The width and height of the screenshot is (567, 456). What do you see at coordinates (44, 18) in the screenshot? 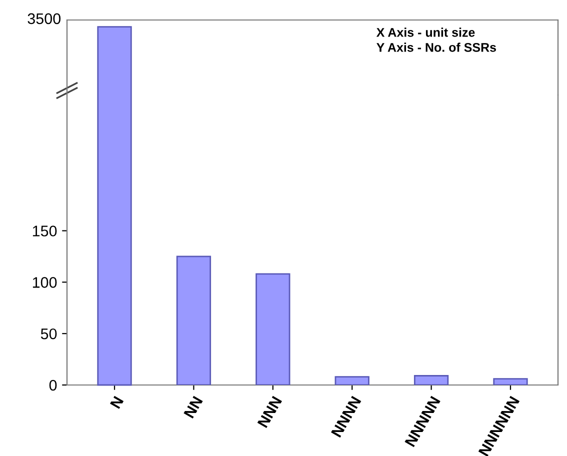
I see `text: 3500` at bounding box center [44, 18].